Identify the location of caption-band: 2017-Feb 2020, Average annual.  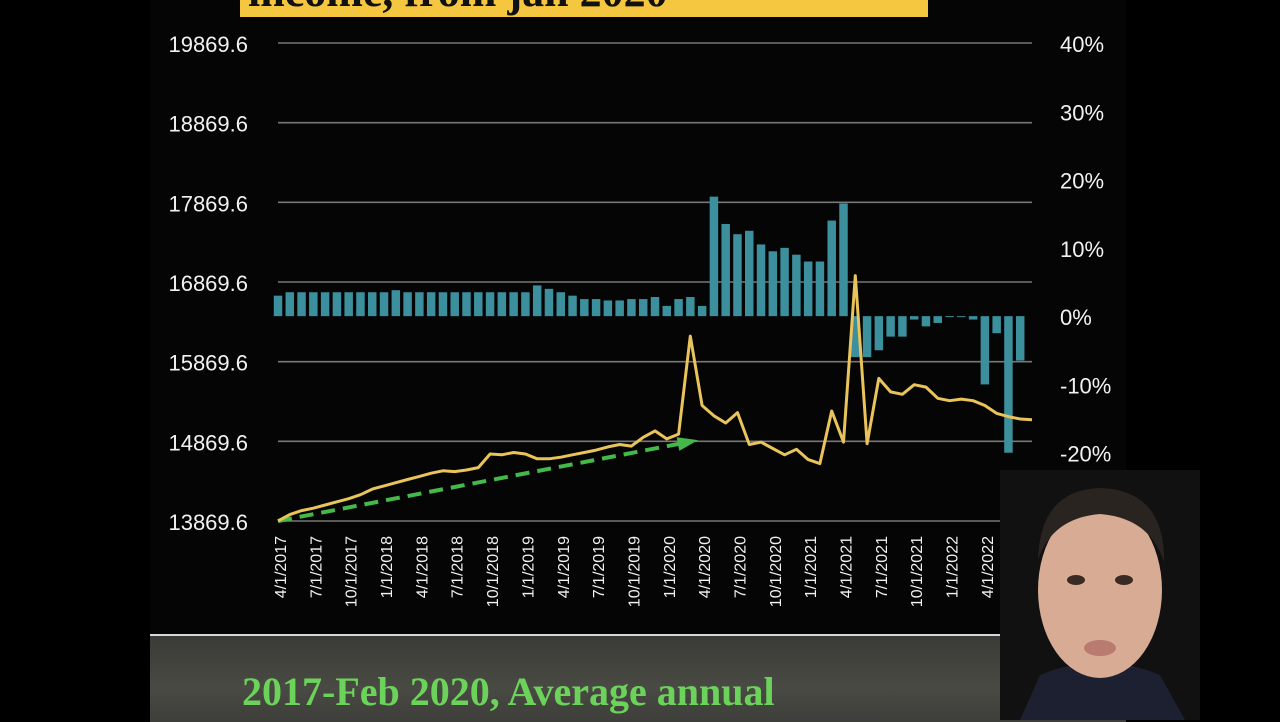
(638, 678).